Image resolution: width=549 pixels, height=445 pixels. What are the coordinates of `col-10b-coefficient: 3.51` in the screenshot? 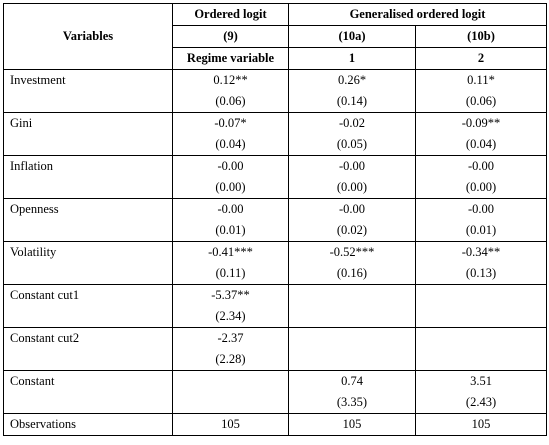 It's located at (481, 381).